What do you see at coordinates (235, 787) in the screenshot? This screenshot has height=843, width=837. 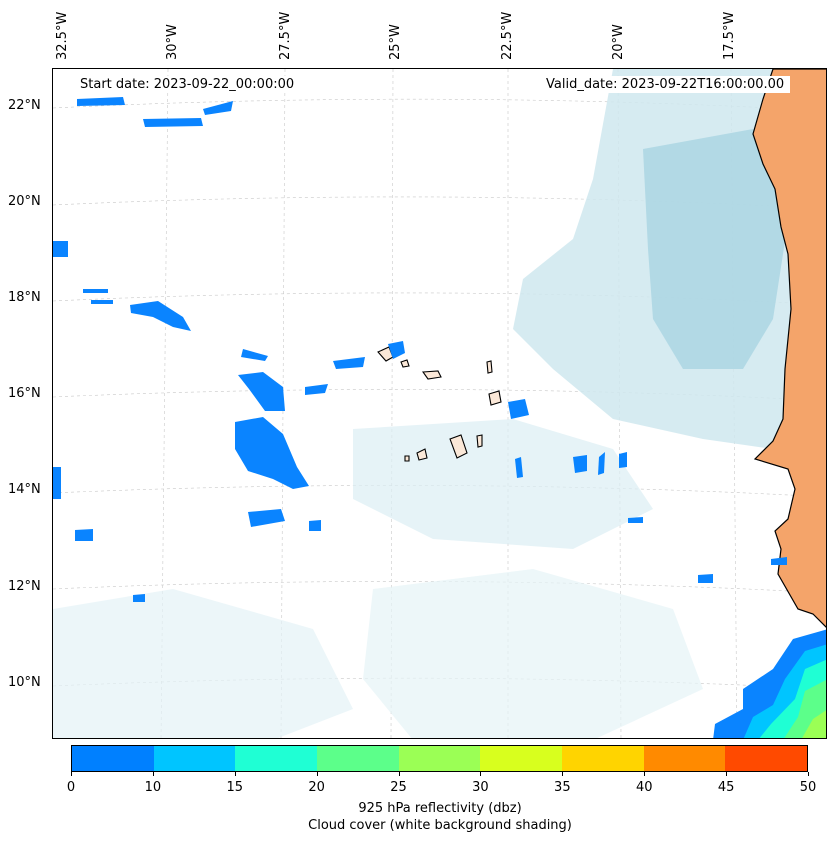 I see `colorbar-tick-label: 15` at bounding box center [235, 787].